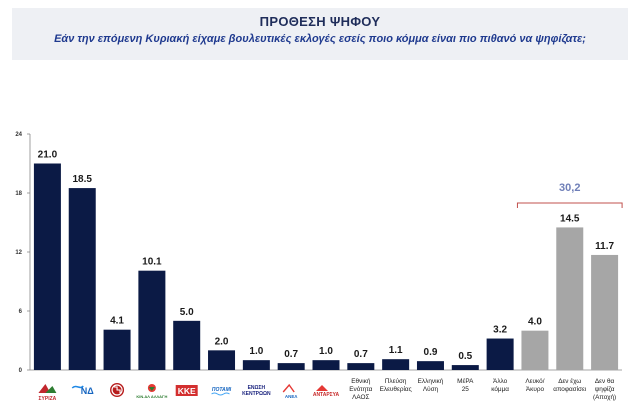 This screenshot has height=420, width=640. What do you see at coordinates (360, 397) in the screenshot?
I see `category-label: ΛΑΟΣ` at bounding box center [360, 397].